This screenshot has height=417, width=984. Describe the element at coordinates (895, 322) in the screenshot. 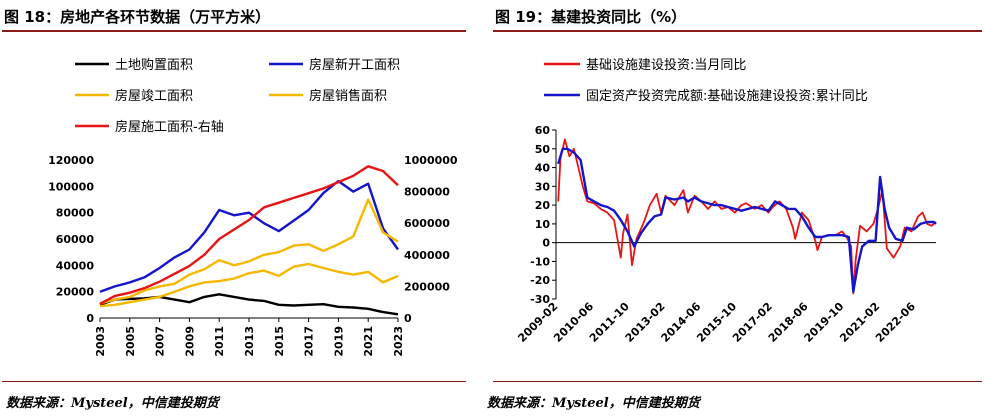

I see `right-x-tick-label: 2022-06` at that location.